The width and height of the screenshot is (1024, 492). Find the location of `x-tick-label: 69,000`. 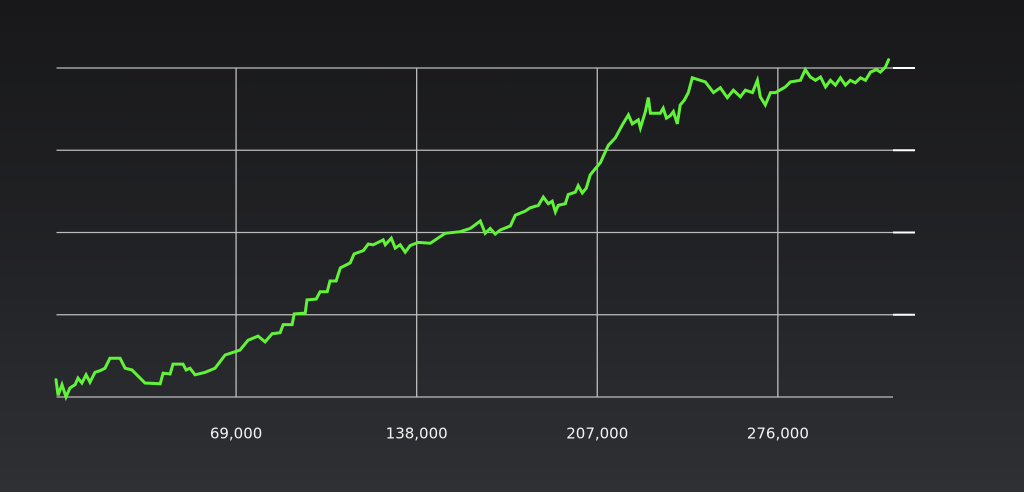

x-tick-label: 69,000 is located at coordinates (236, 434).